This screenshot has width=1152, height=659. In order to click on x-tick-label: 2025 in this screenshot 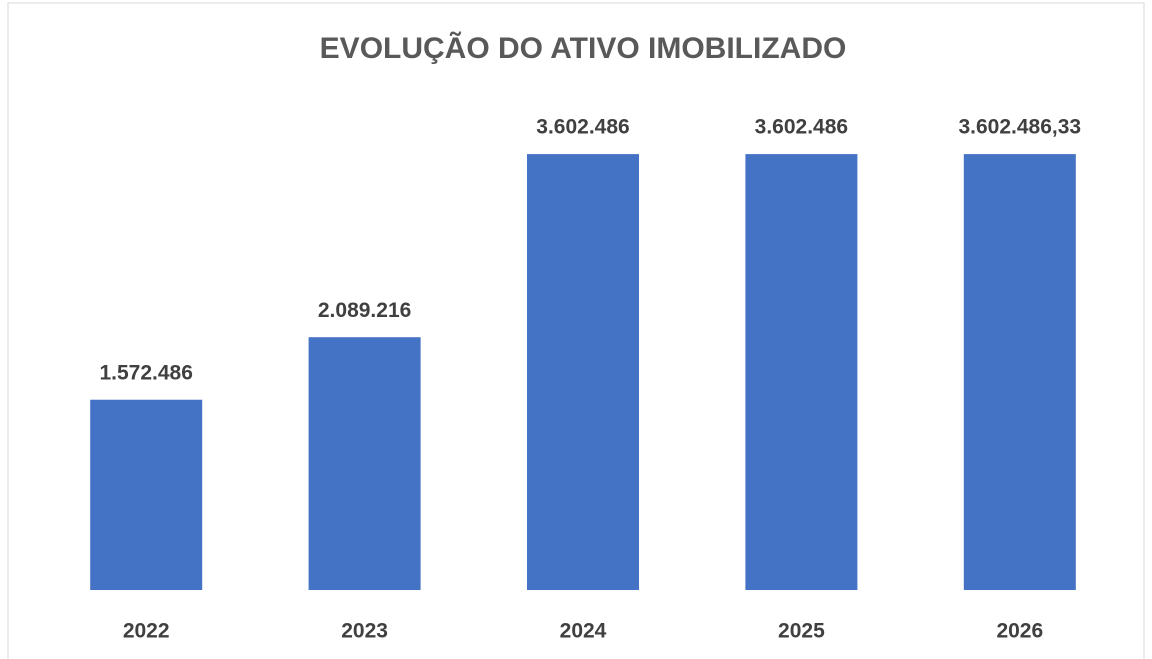, I will do `click(801, 631)`.